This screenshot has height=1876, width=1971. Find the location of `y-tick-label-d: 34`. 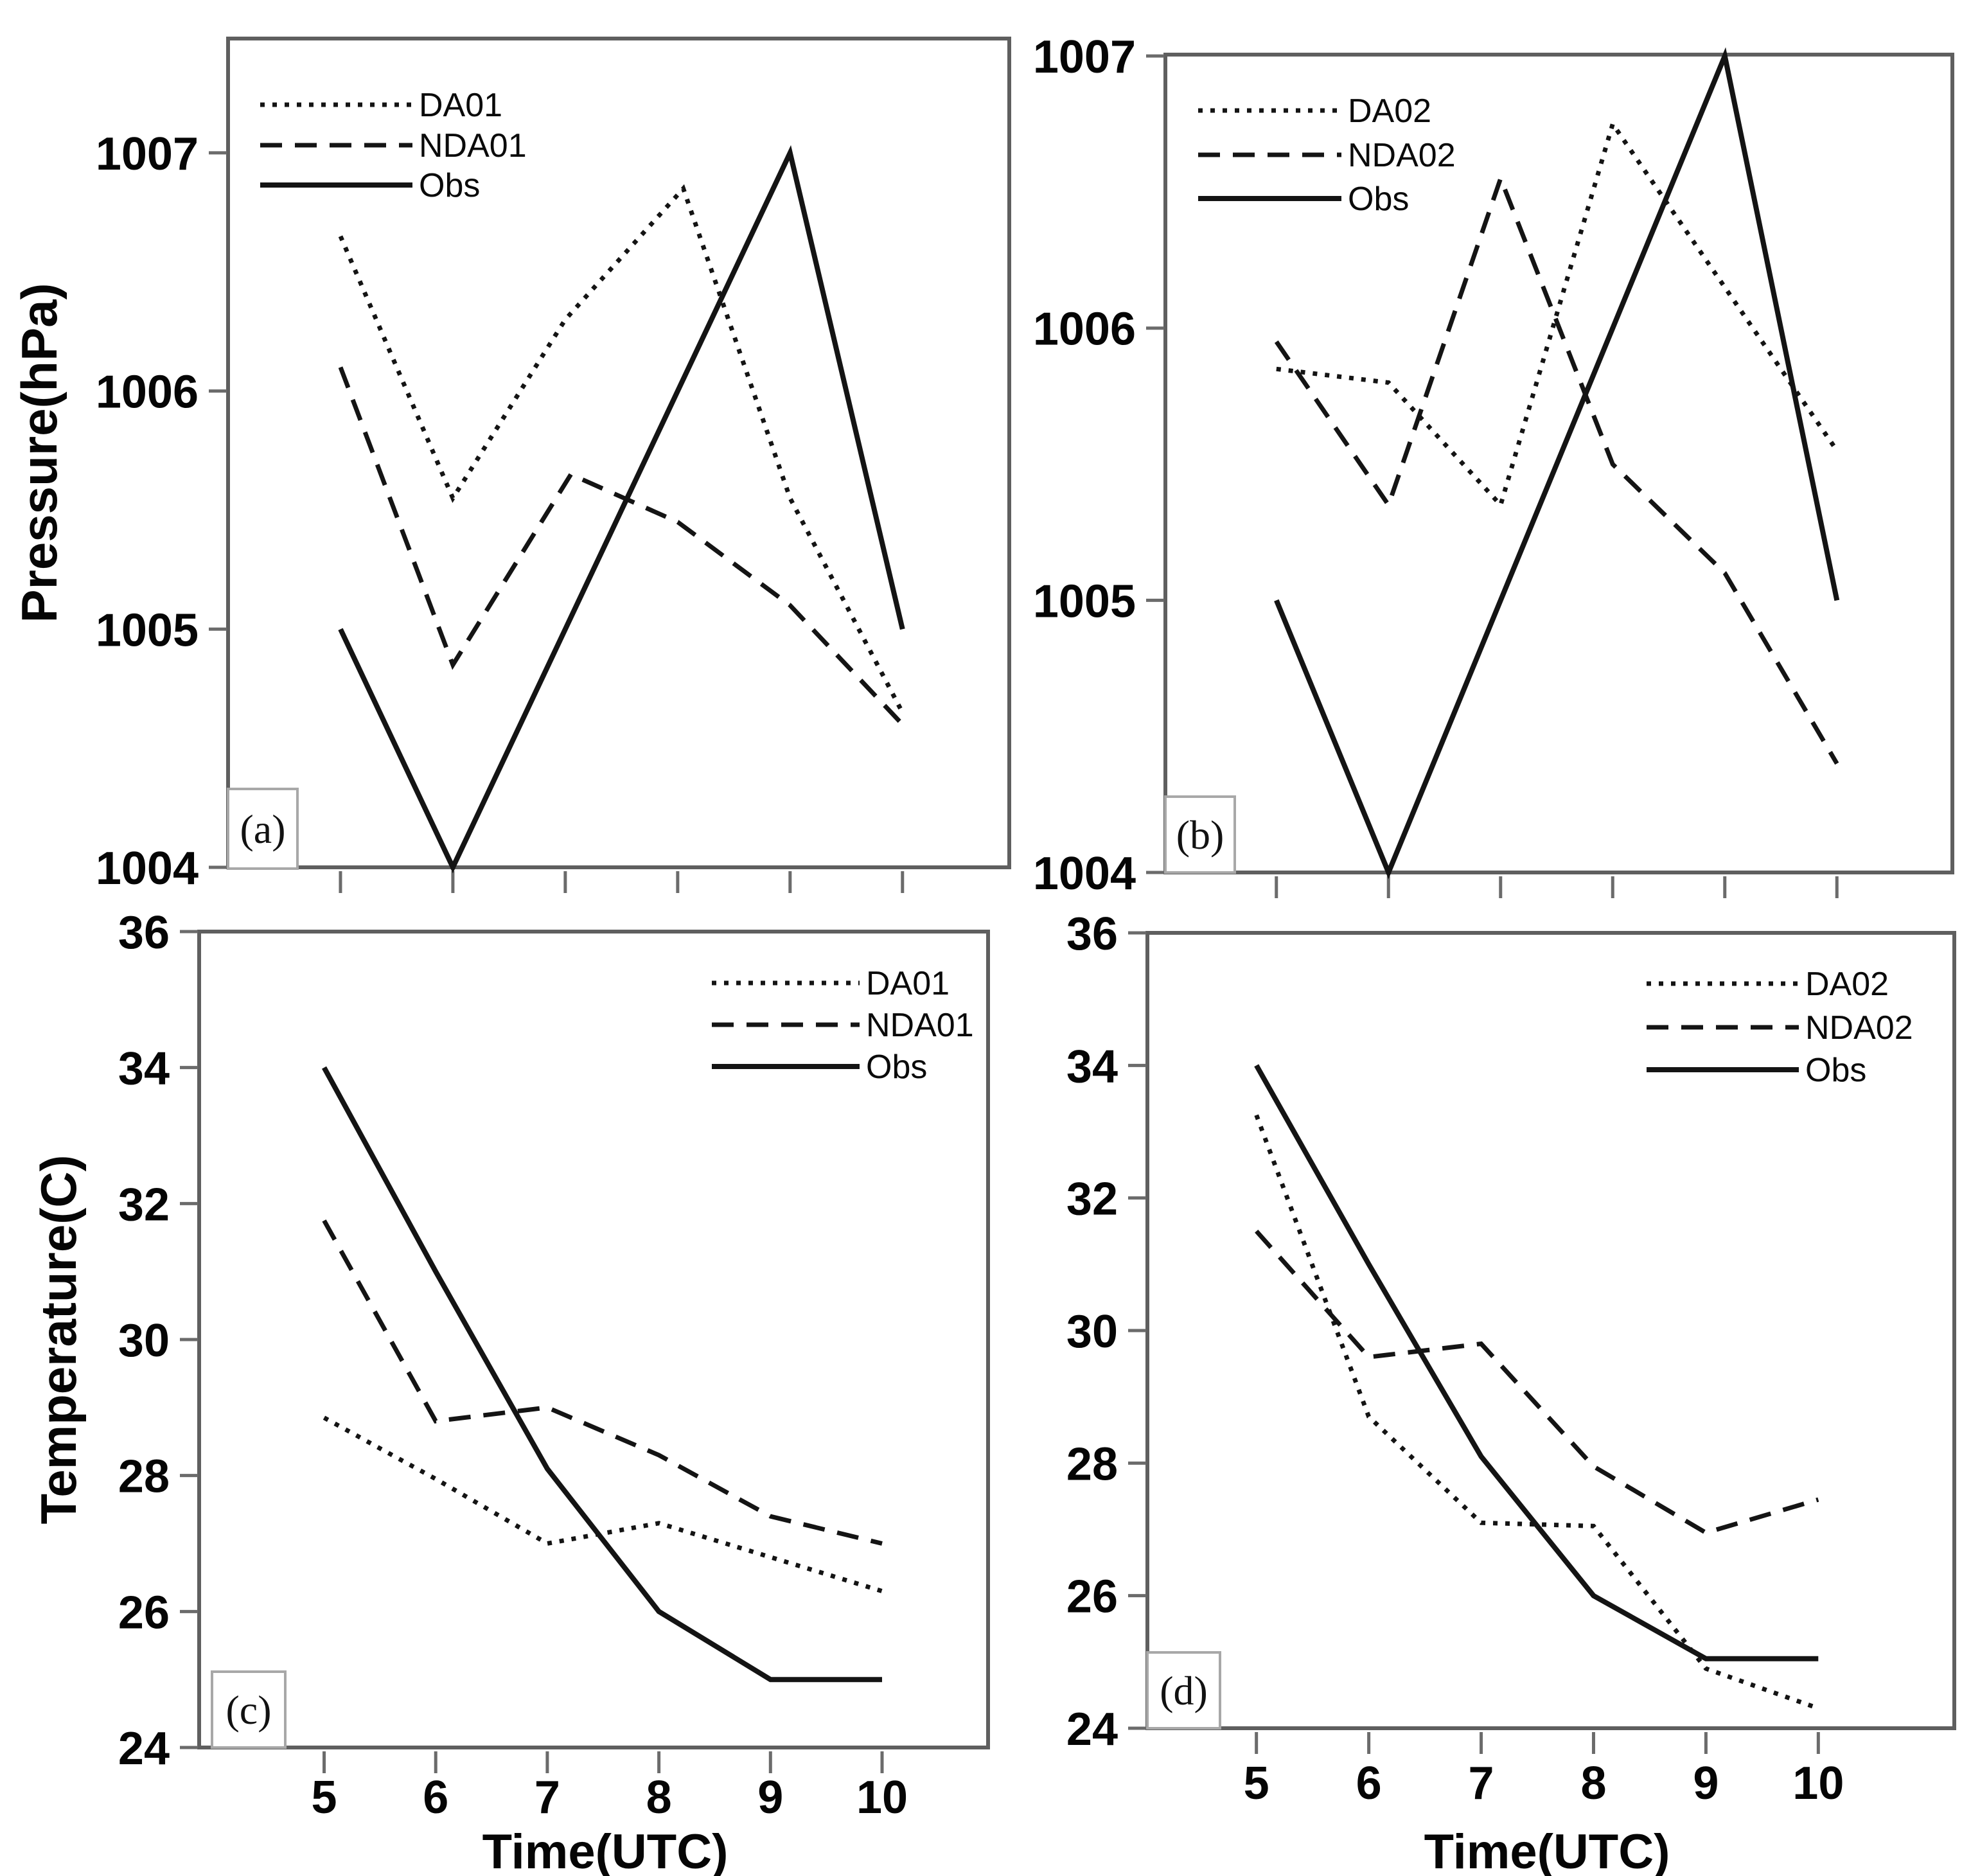

y-tick-label-d: 34 is located at coordinates (1092, 1066).